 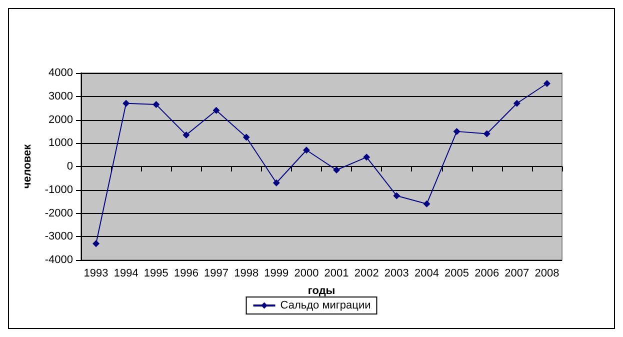 I want to click on x-tick-label: 1998, so click(x=246, y=274).